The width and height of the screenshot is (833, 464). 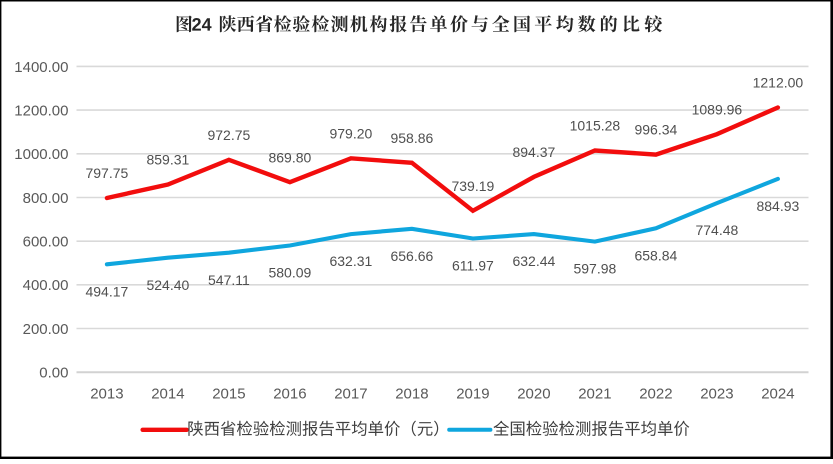 I want to click on svg-text: 958.86, so click(x=411, y=138).